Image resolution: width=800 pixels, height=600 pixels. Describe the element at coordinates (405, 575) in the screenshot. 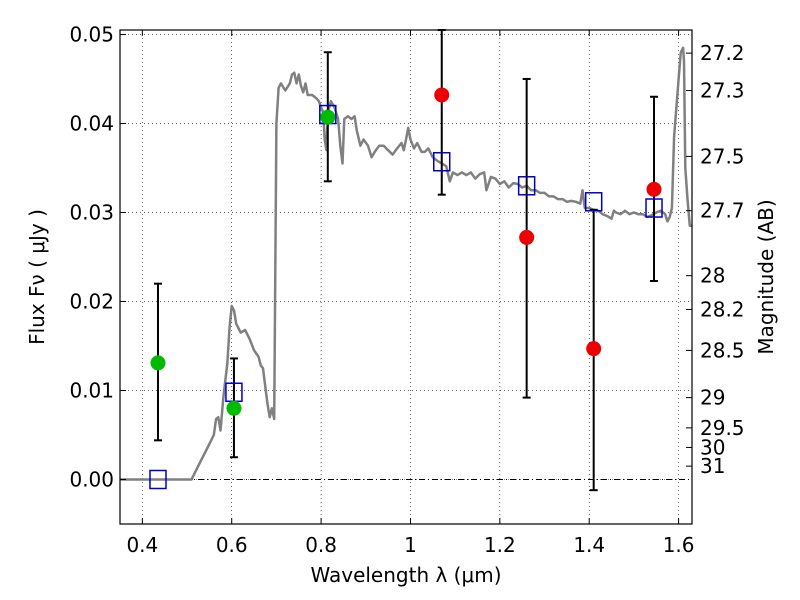

I see `x-axis-label: Wavelength λ (μm)` at that location.